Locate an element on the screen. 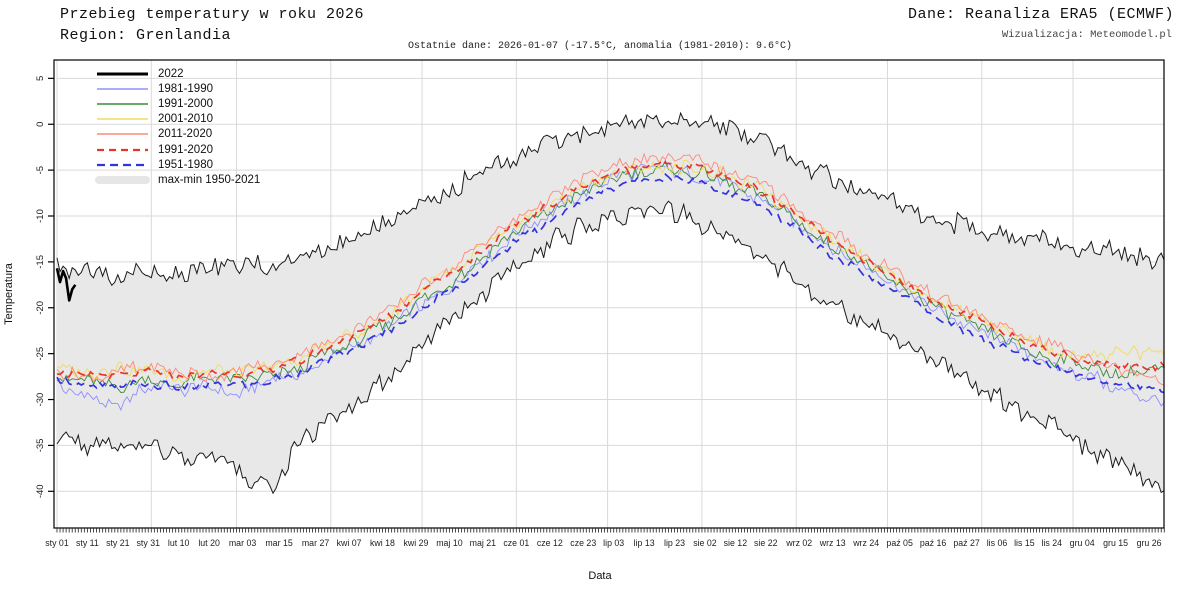 The height and width of the screenshot is (600, 1200). svg-text: paź 16 is located at coordinates (933, 543).